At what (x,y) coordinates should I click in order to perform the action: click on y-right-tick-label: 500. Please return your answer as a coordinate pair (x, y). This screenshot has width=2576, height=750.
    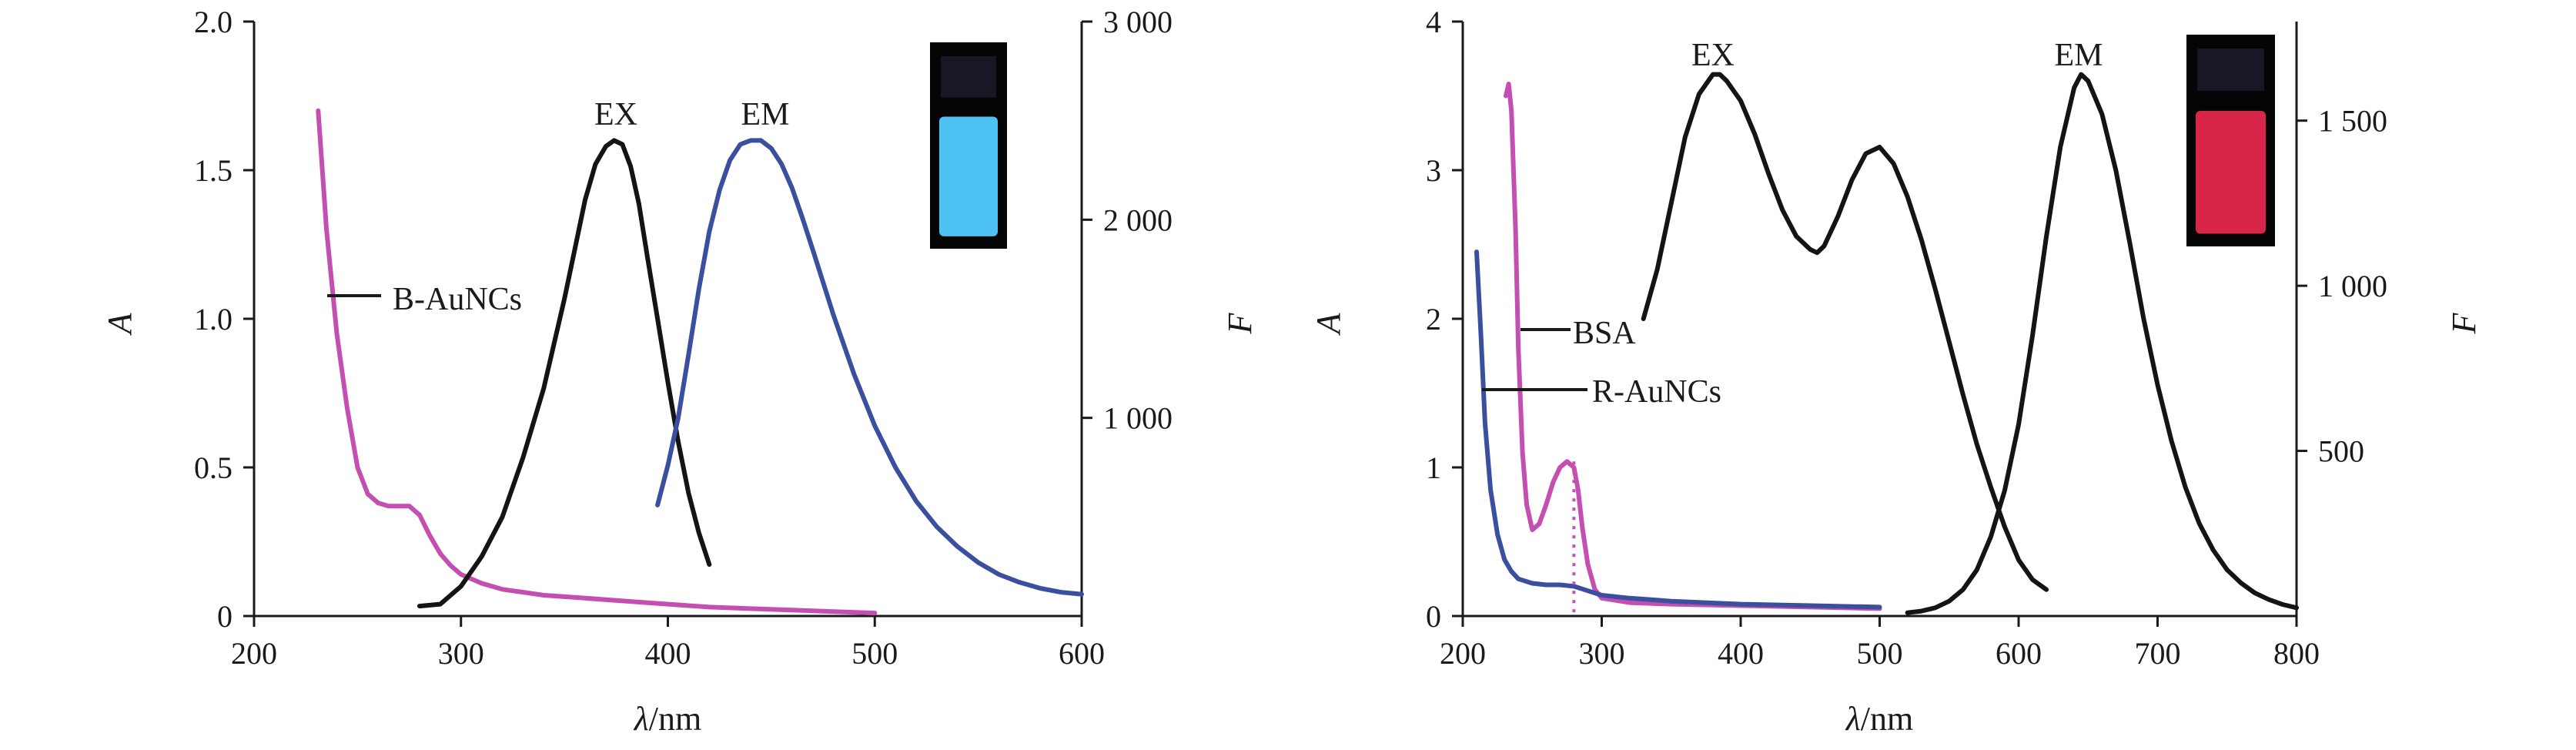
    Looking at the image, I should click on (2341, 451).